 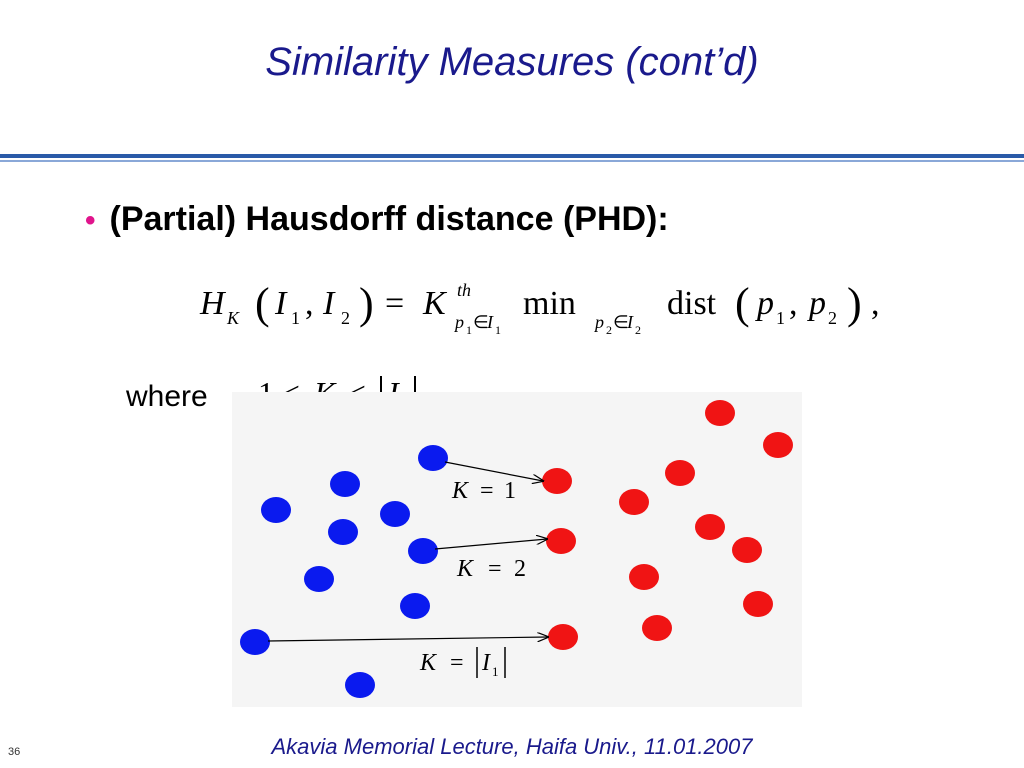 What do you see at coordinates (832, 318) in the screenshot?
I see `formula-p2-idx: 2` at bounding box center [832, 318].